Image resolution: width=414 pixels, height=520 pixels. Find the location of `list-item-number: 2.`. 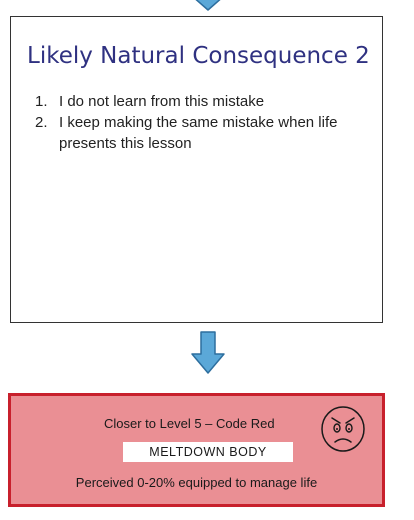

list-item-number: 2. is located at coordinates (41, 122).